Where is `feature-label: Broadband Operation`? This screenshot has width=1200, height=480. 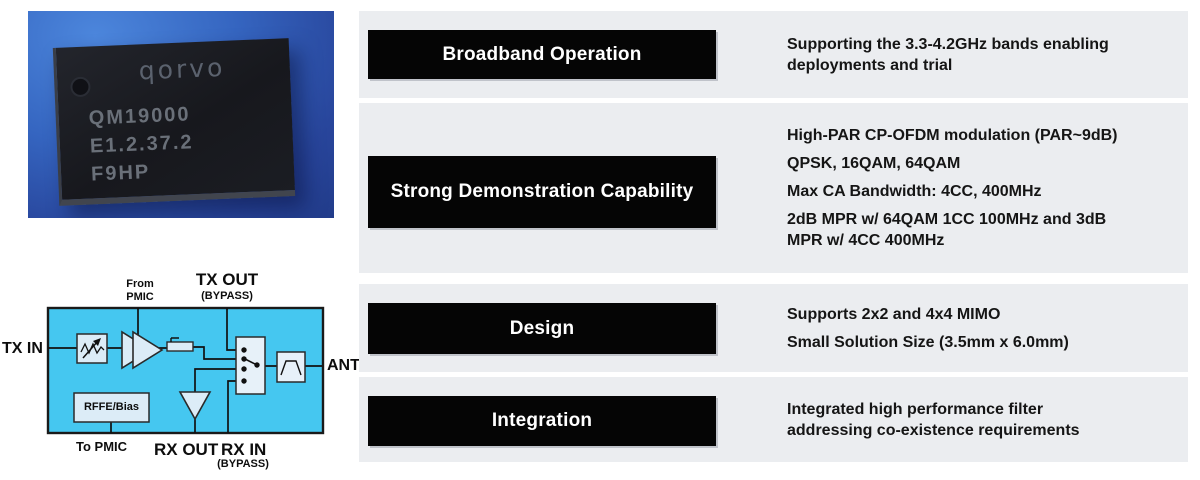 feature-label: Broadband Operation is located at coordinates (542, 54).